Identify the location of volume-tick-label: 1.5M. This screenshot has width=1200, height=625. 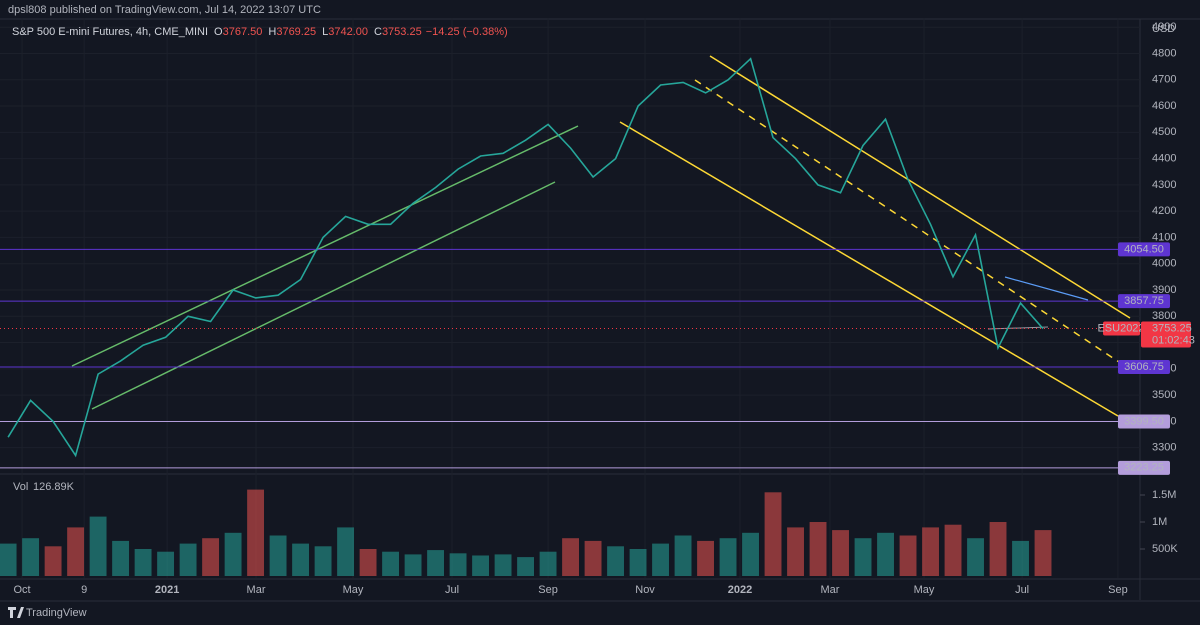
(1164, 495).